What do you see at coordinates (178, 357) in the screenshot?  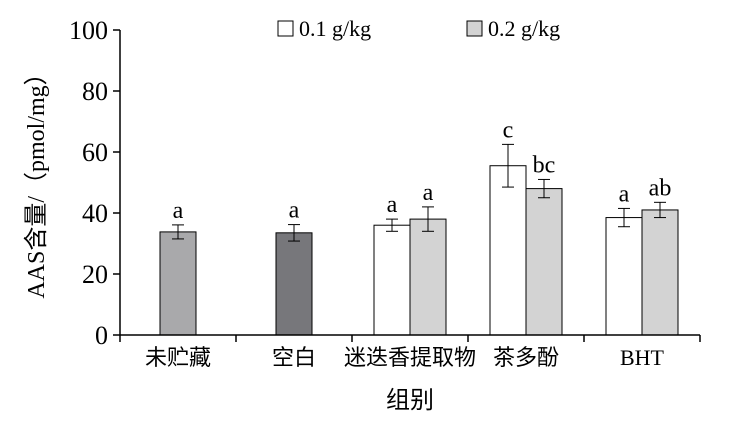 I see `x-tick-label: 未贮藏` at bounding box center [178, 357].